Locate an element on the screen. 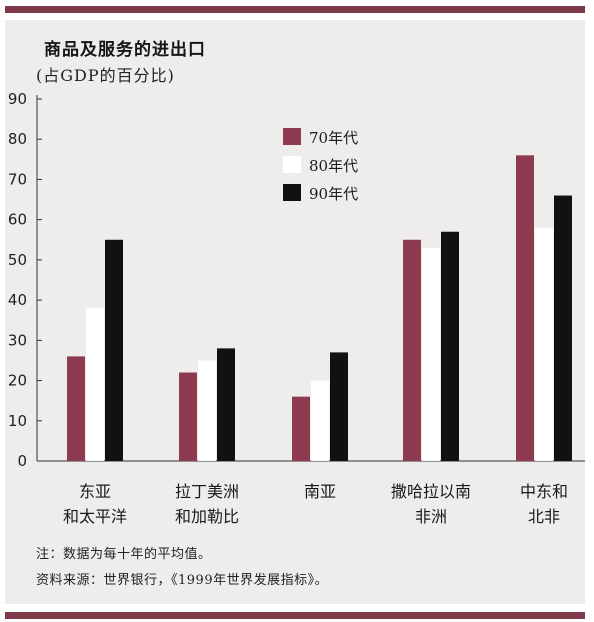 This screenshot has width=594, height=622. y-tick-label: 90 is located at coordinates (17, 99).